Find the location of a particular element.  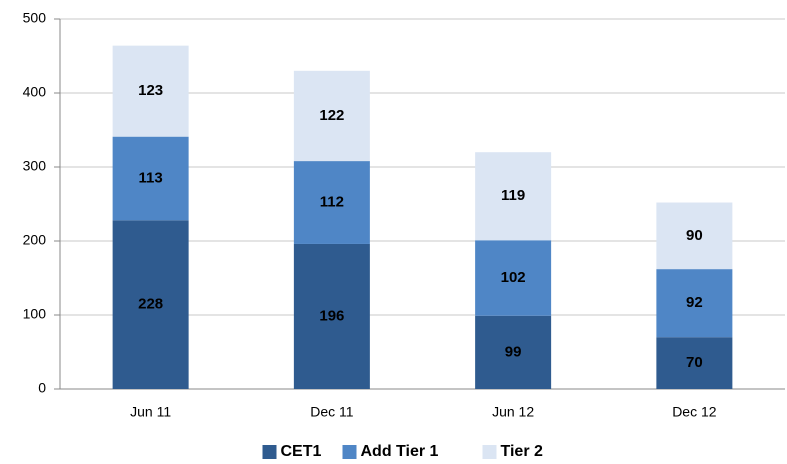

x-tick-label: Jun 11 is located at coordinates (150, 412).